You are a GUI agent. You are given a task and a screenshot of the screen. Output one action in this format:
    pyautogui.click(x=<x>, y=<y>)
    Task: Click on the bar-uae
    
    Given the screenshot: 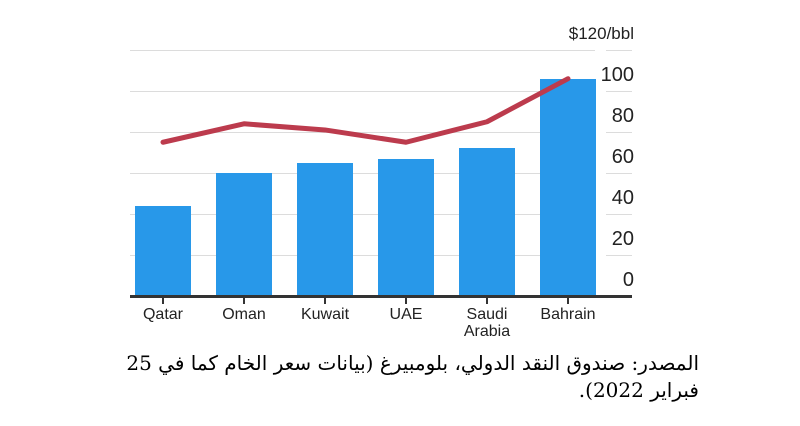 What is the action you would take?
    pyautogui.click(x=406, y=227)
    